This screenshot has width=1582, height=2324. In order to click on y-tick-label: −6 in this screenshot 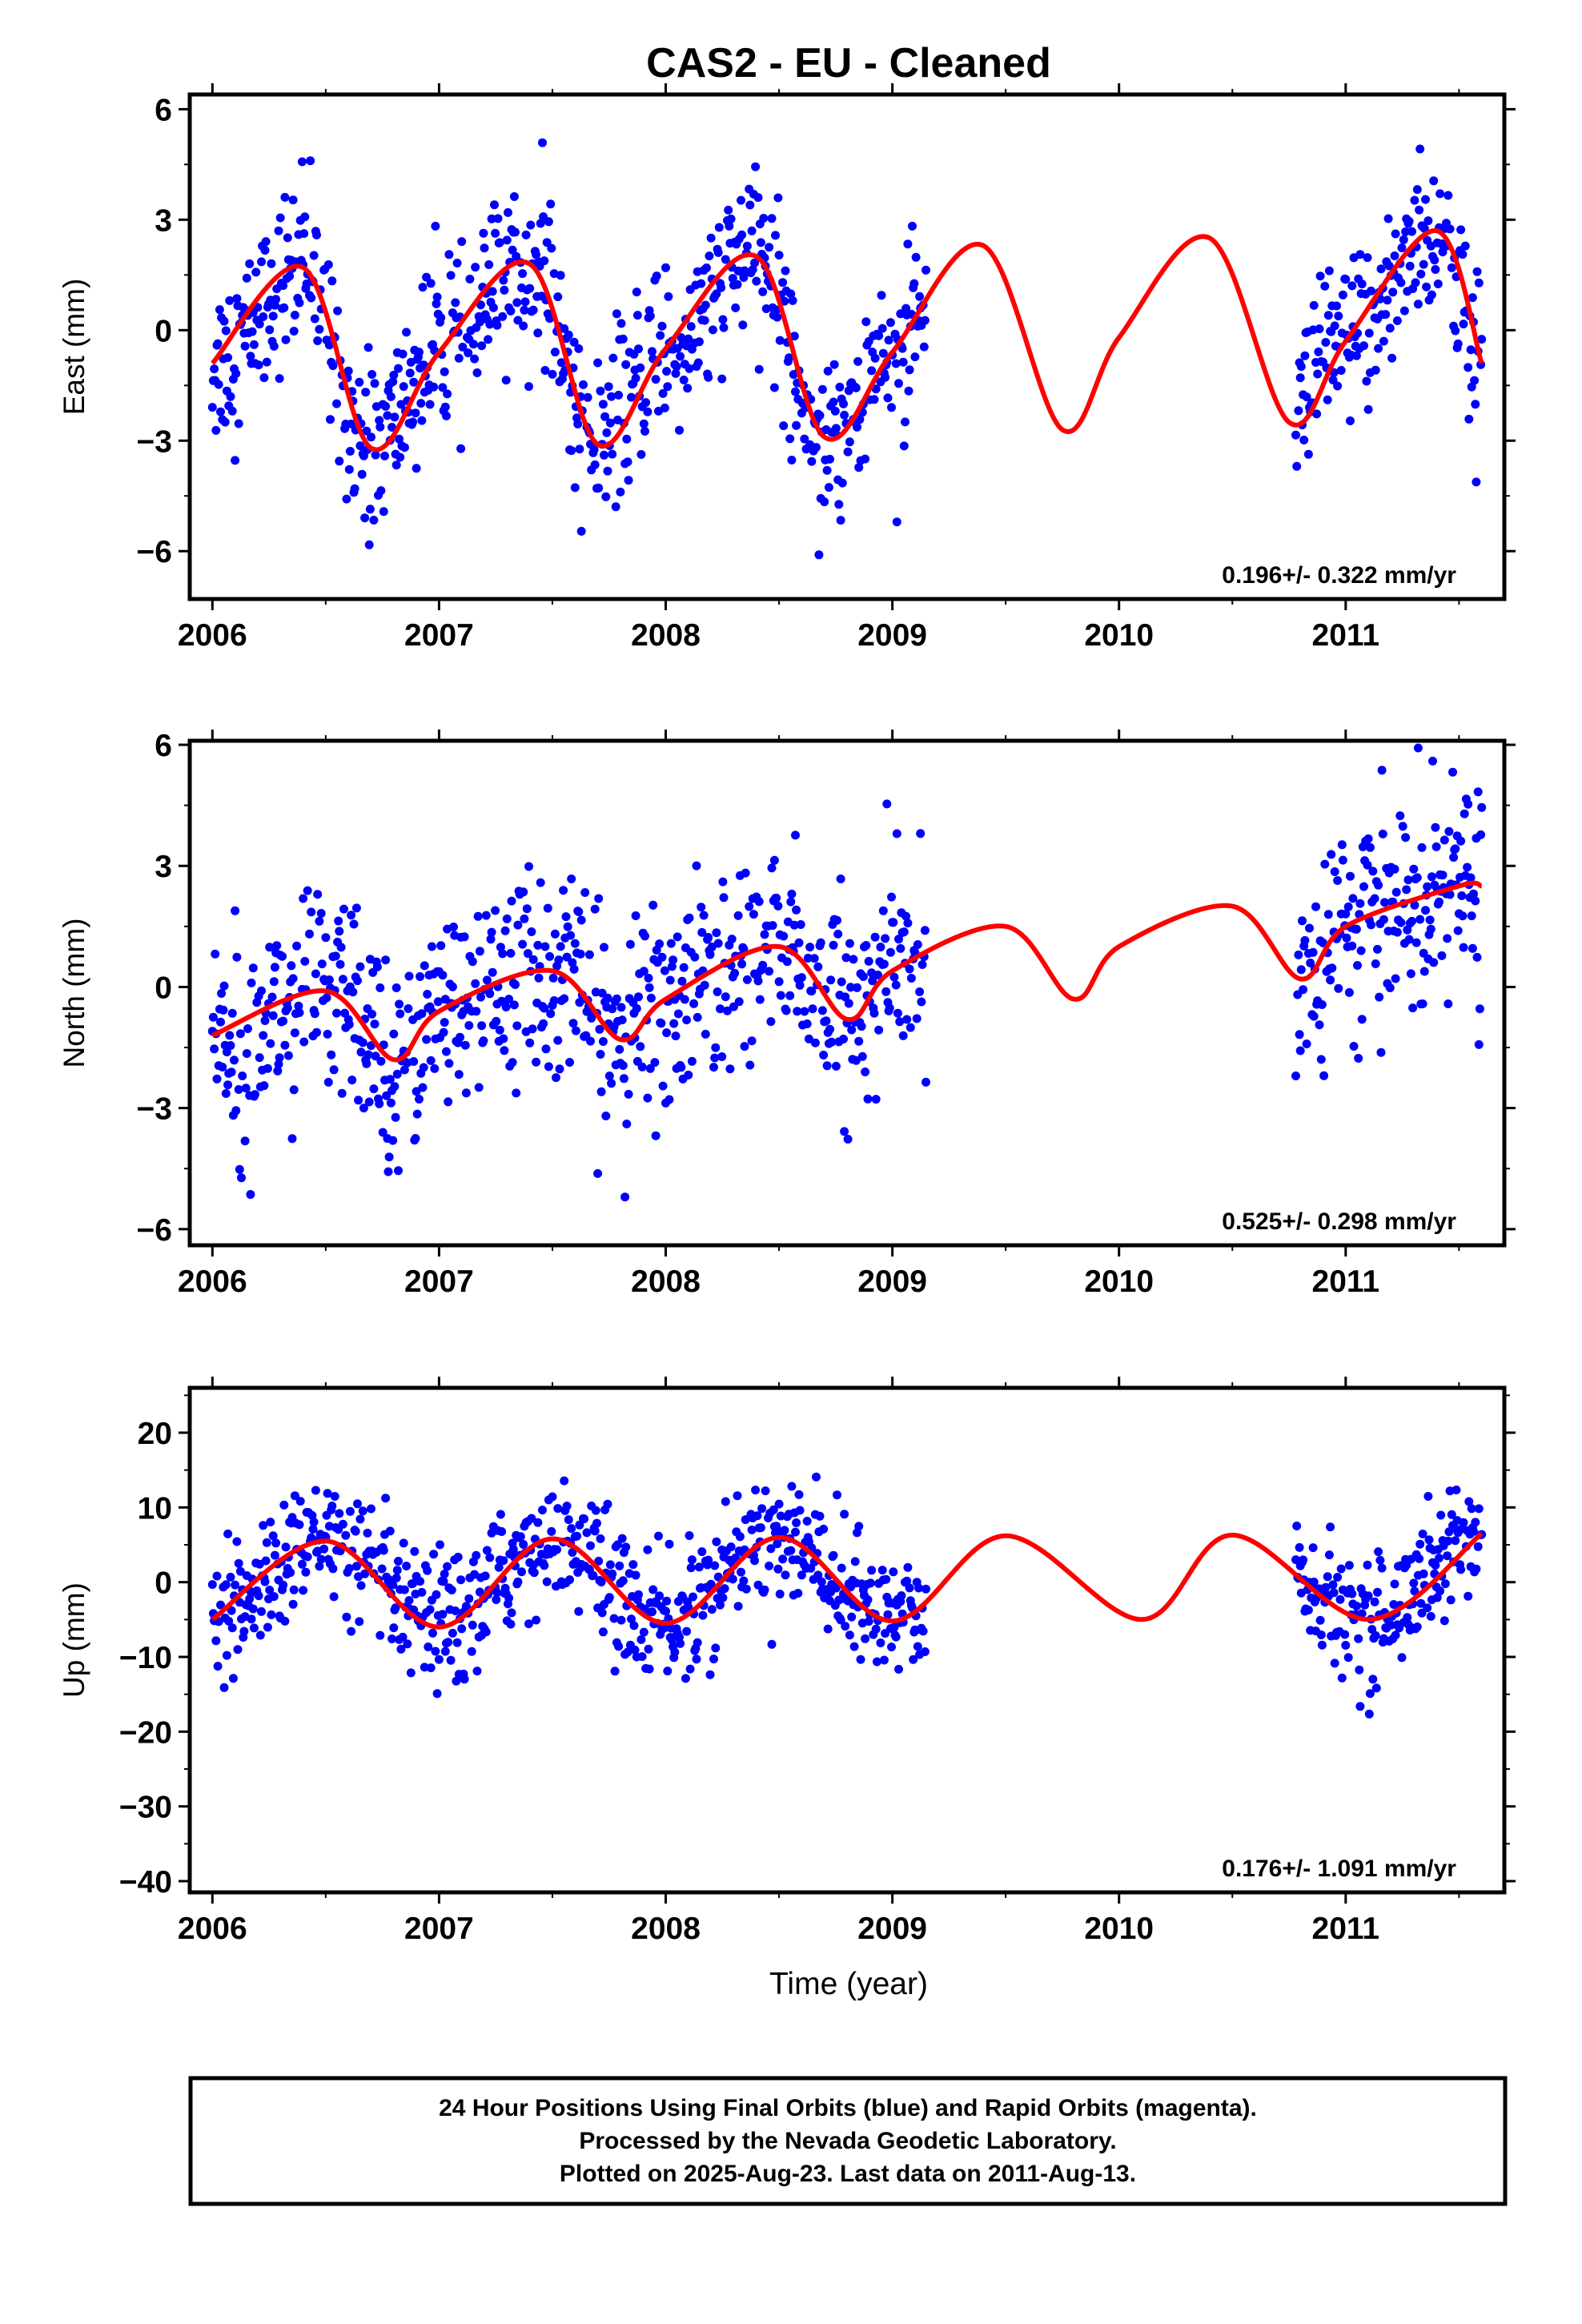, I will do `click(154, 552)`.